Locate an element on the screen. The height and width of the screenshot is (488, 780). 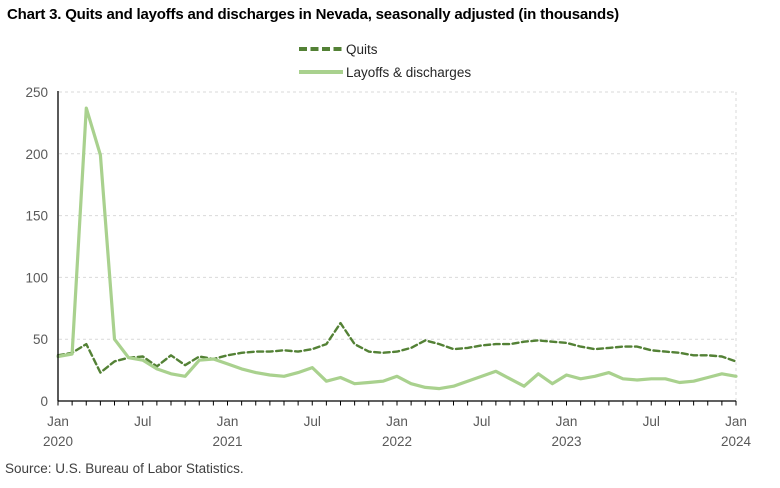
y-axis-label: 200 is located at coordinates (36, 154).